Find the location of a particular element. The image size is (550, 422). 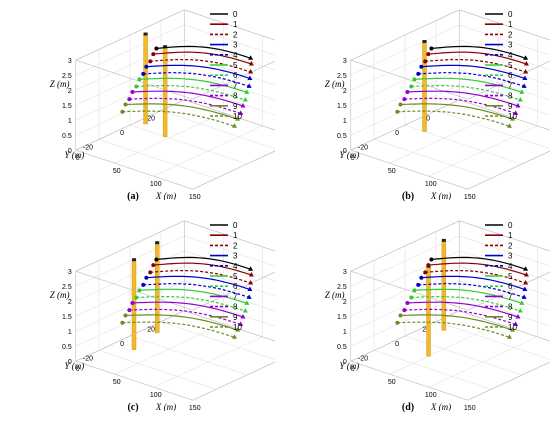

y-tick-label: -20 is located at coordinates (363, 147).